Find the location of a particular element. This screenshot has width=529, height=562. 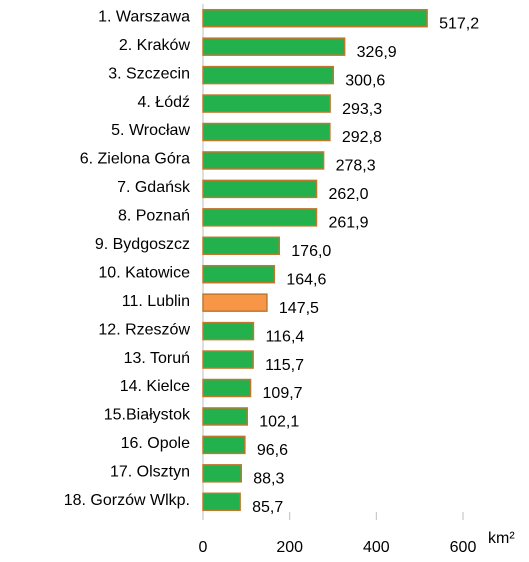

x-tick-label: 600 is located at coordinates (463, 547).